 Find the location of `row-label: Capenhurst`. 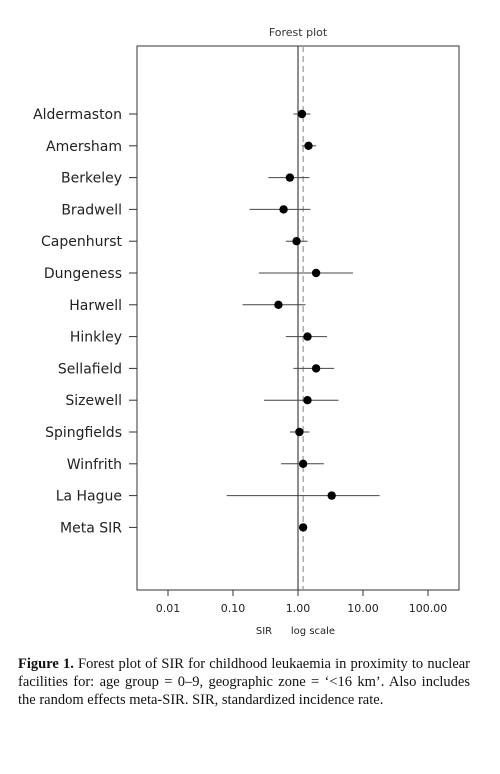

row-label: Capenhurst is located at coordinates (82, 242).